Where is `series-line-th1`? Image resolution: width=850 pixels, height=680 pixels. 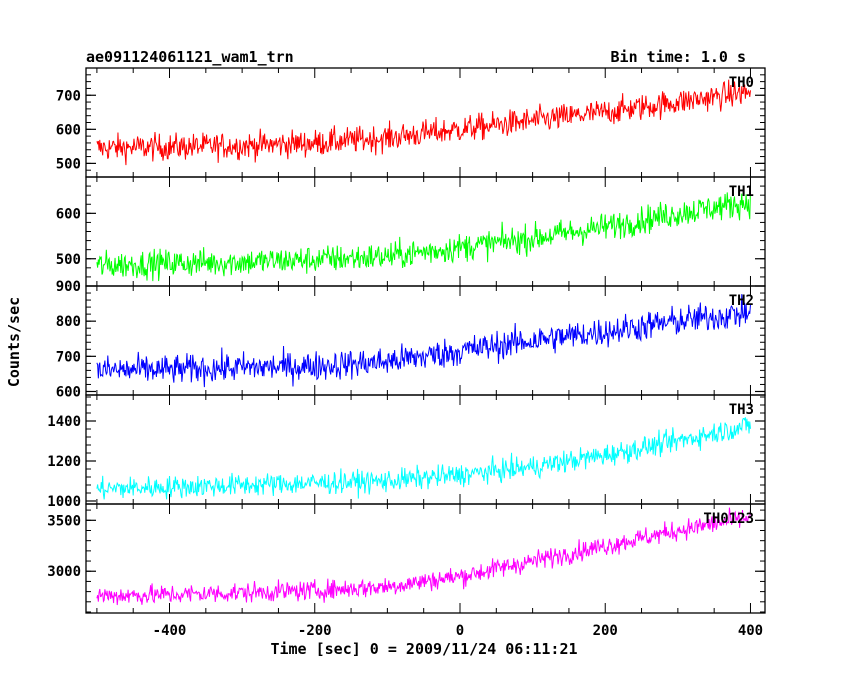
series-line-th1 is located at coordinates (423, 236).